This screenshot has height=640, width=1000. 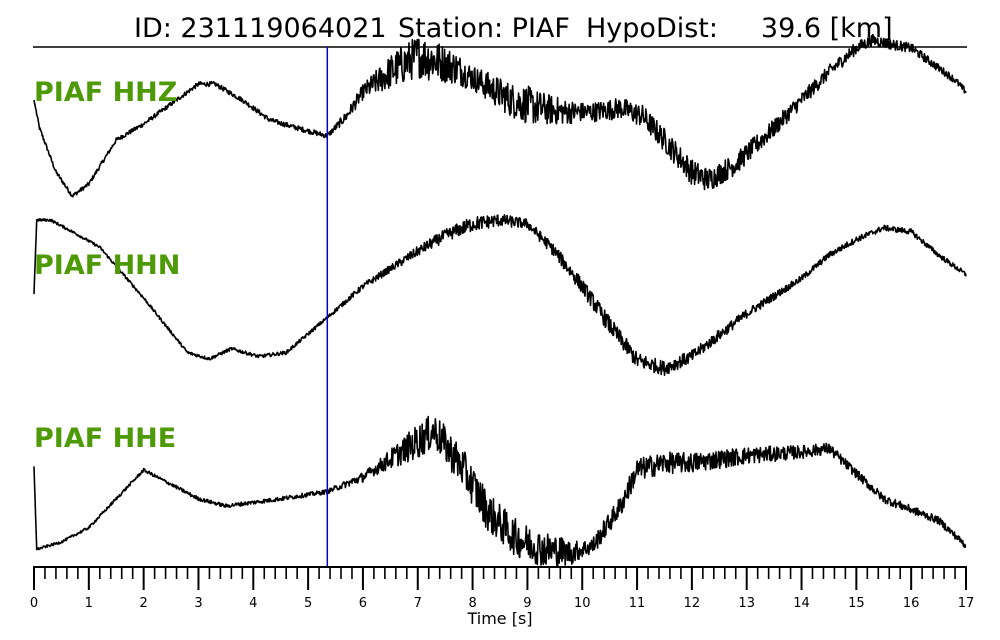 What do you see at coordinates (582, 603) in the screenshot?
I see `tick-label: 10` at bounding box center [582, 603].